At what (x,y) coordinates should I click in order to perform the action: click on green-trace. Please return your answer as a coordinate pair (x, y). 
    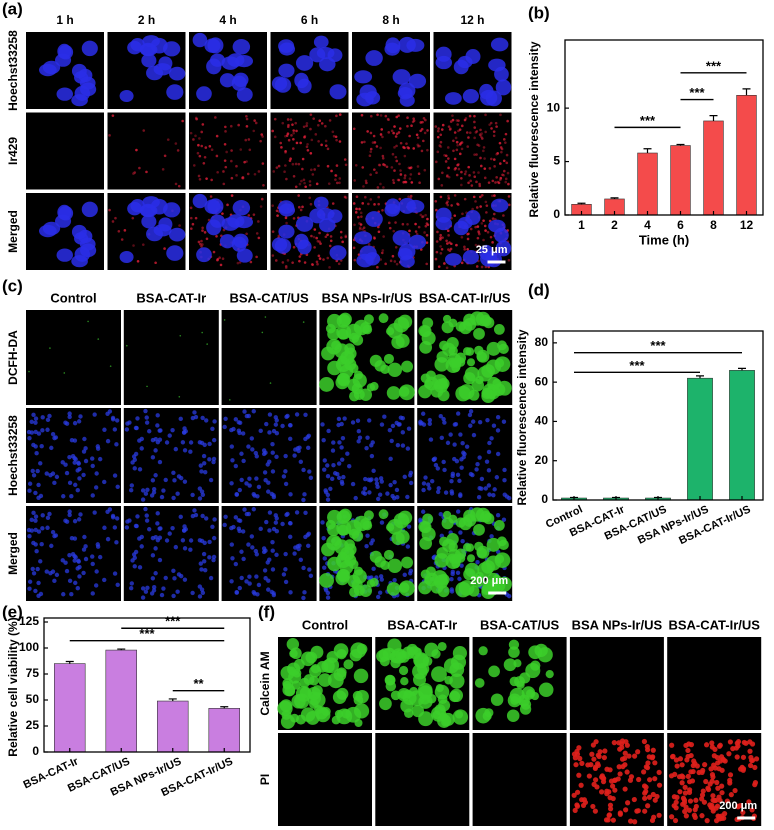
    Looking at the image, I should click on (270, 383).